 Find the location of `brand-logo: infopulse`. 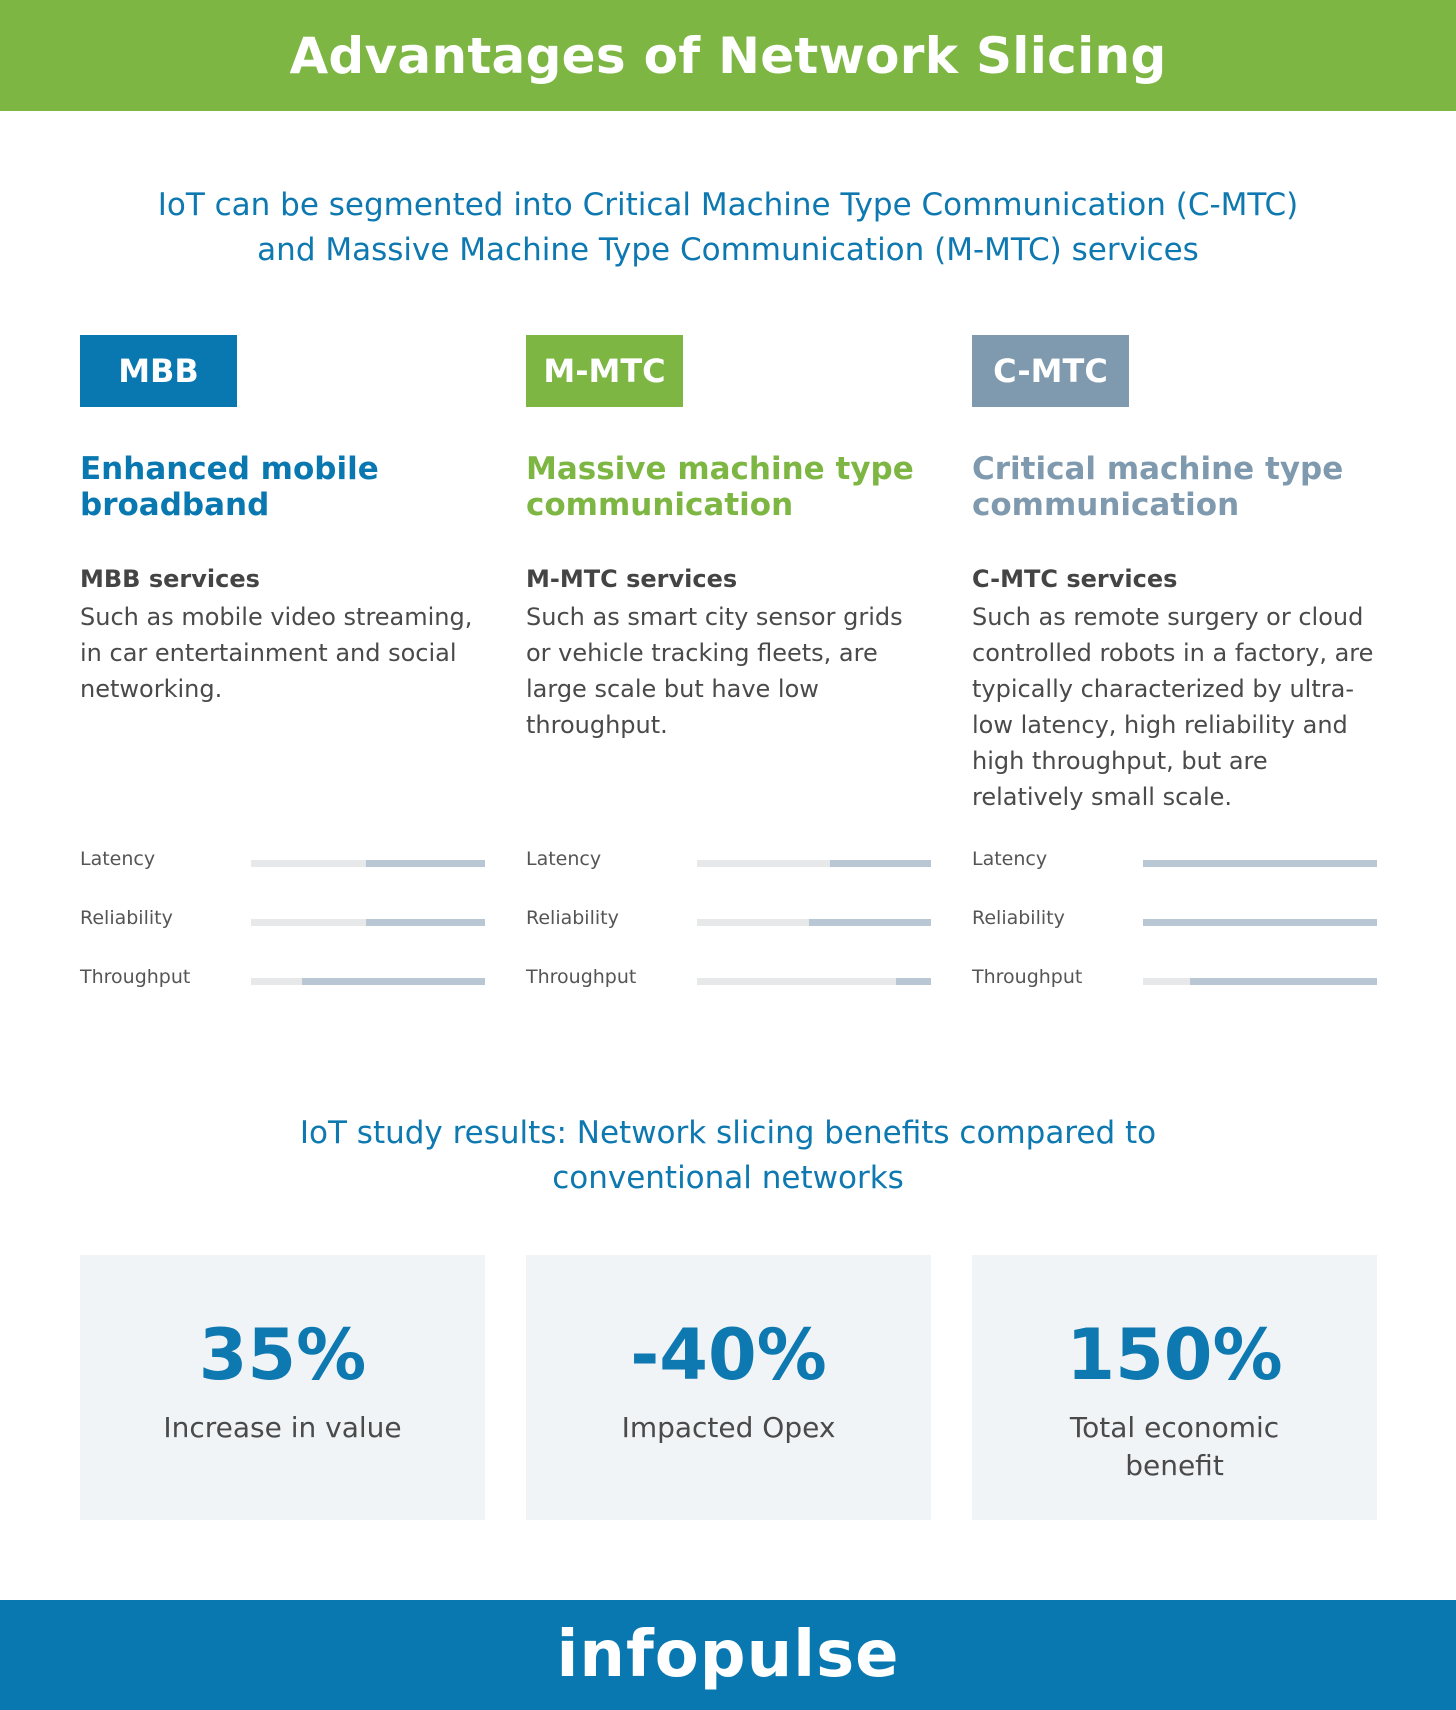

brand-logo: infopulse is located at coordinates (728, 1655).